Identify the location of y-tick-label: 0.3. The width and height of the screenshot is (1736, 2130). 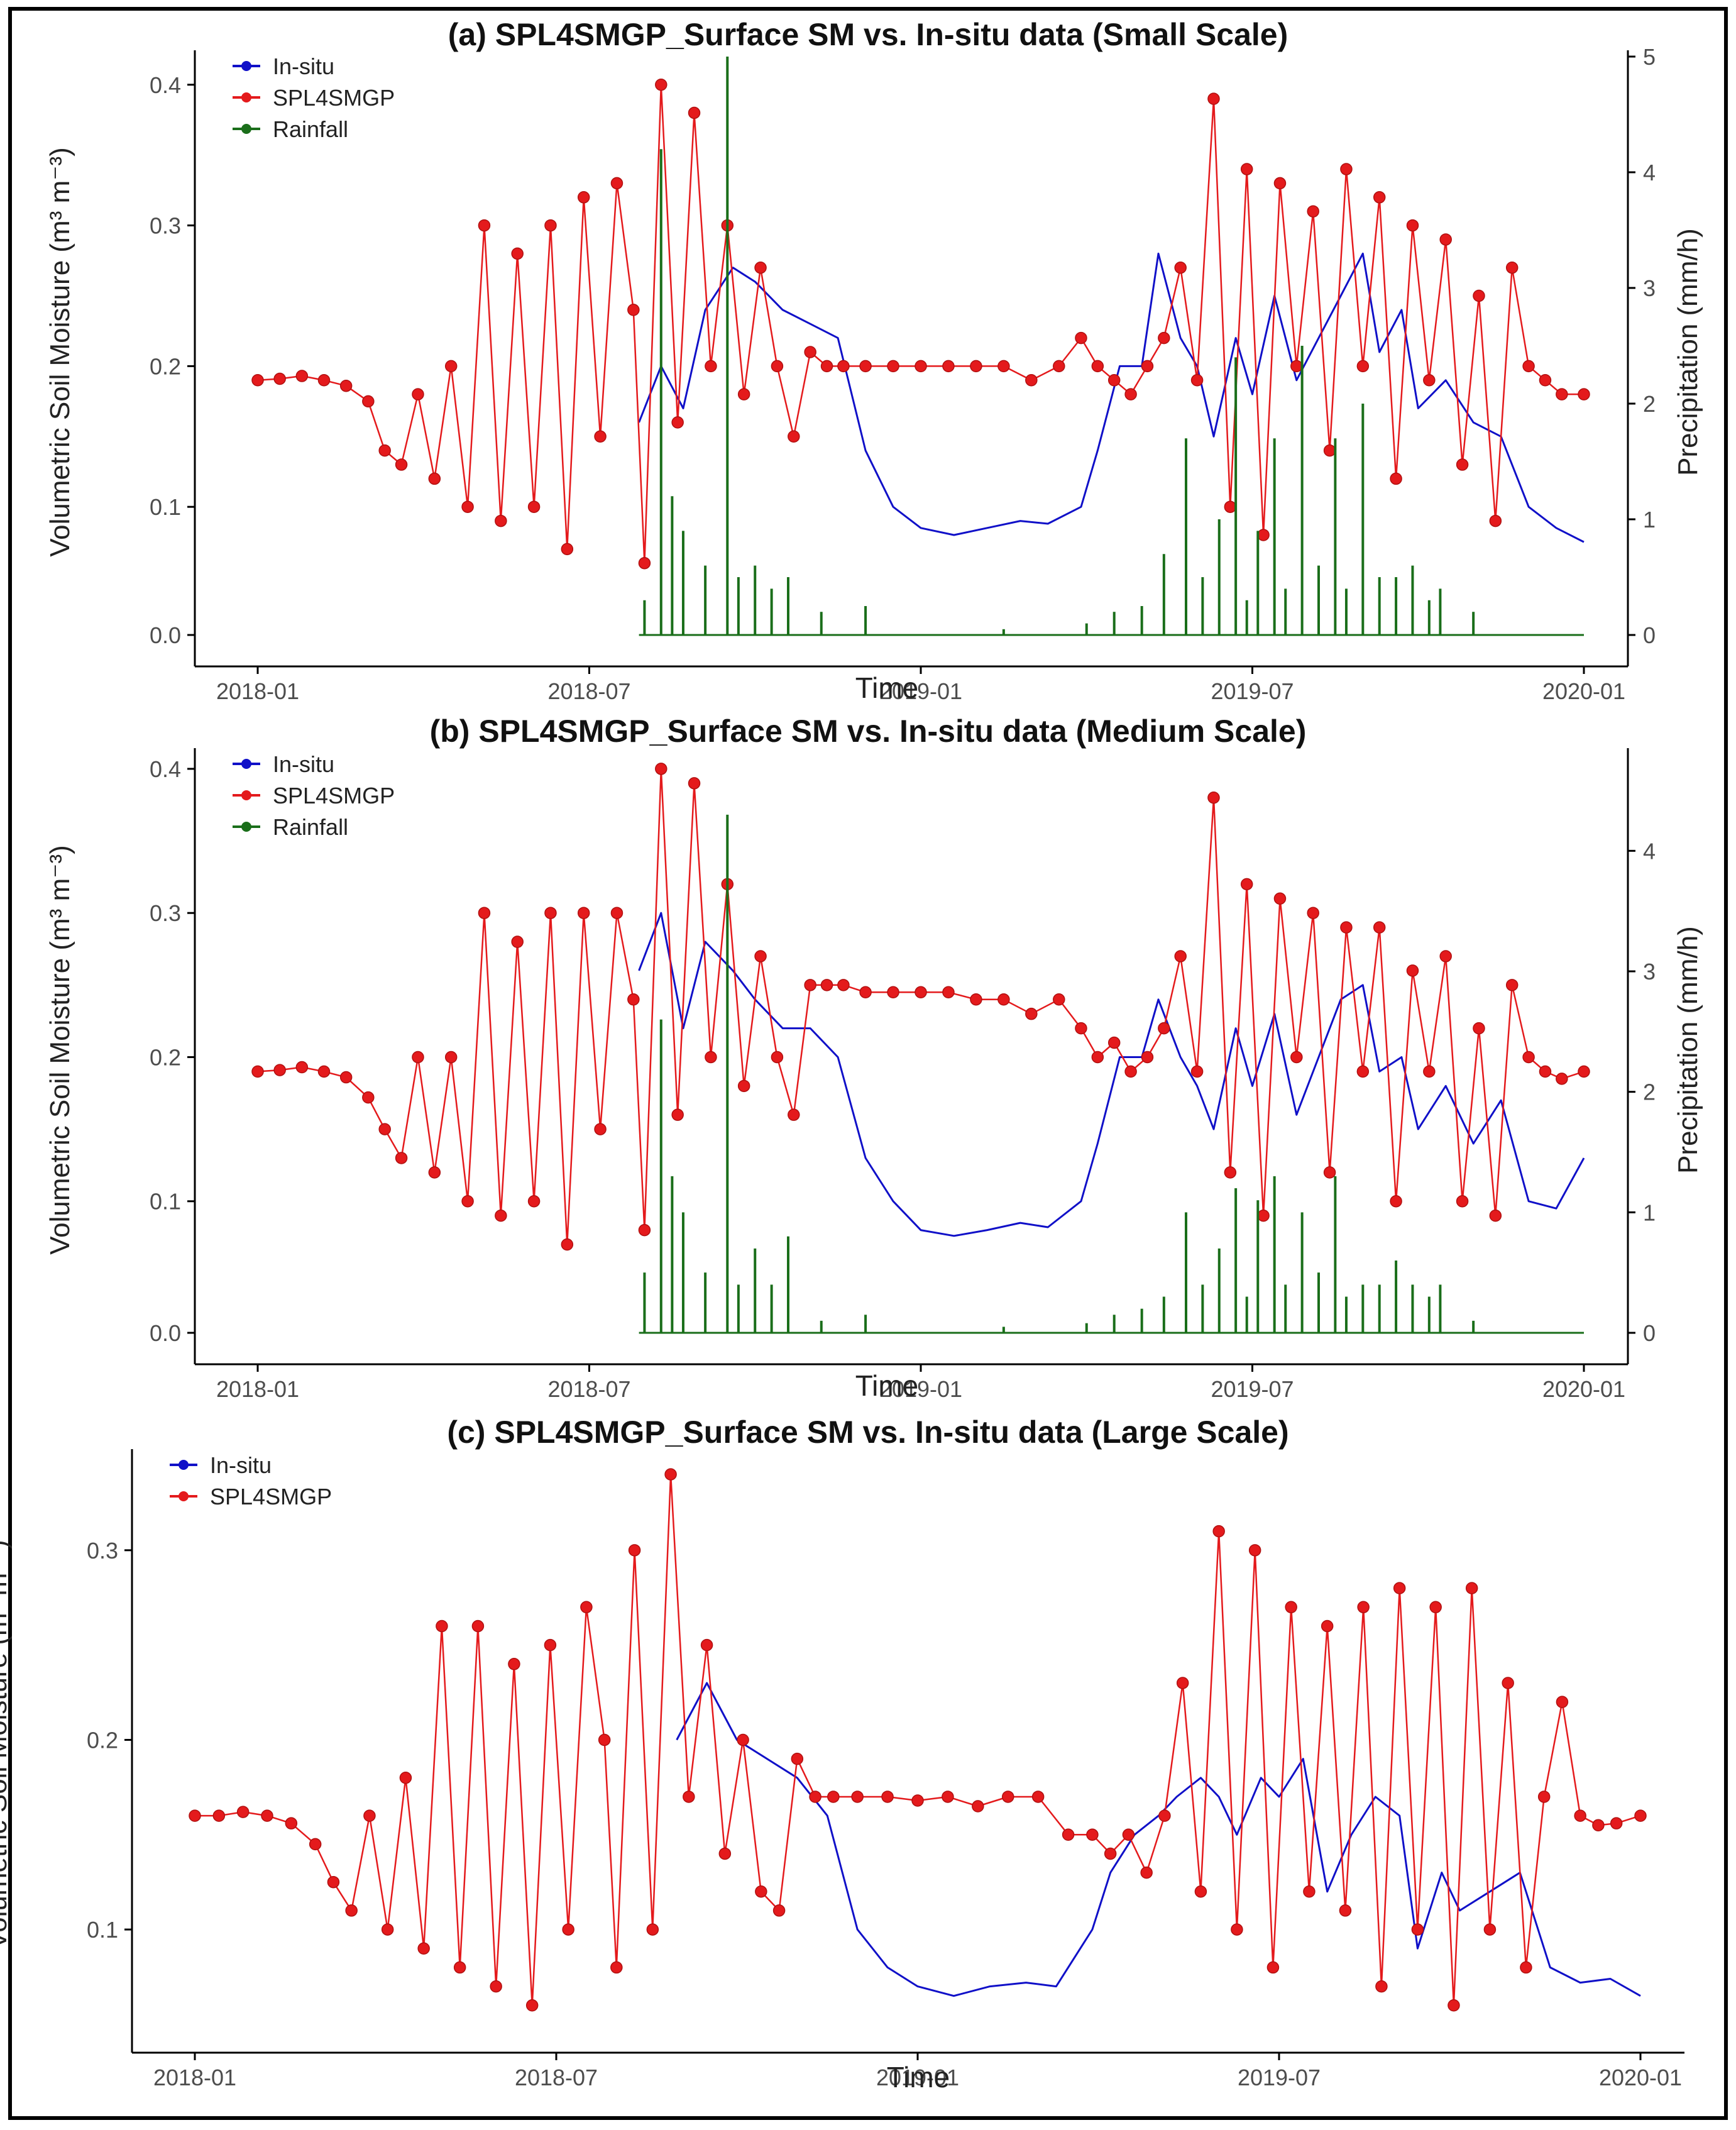
(166, 913).